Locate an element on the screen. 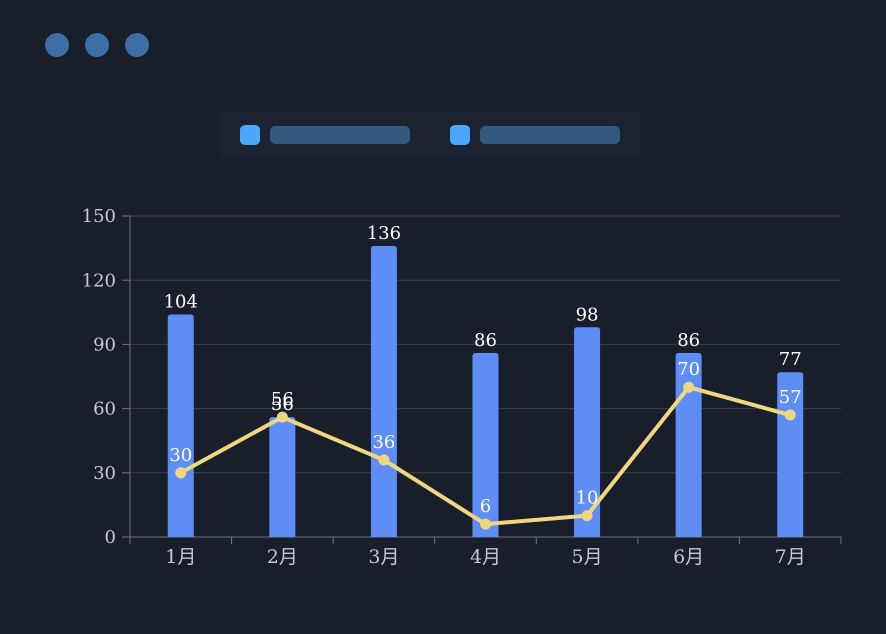 This screenshot has height=634, width=886. line-point-2月 is located at coordinates (282, 417).